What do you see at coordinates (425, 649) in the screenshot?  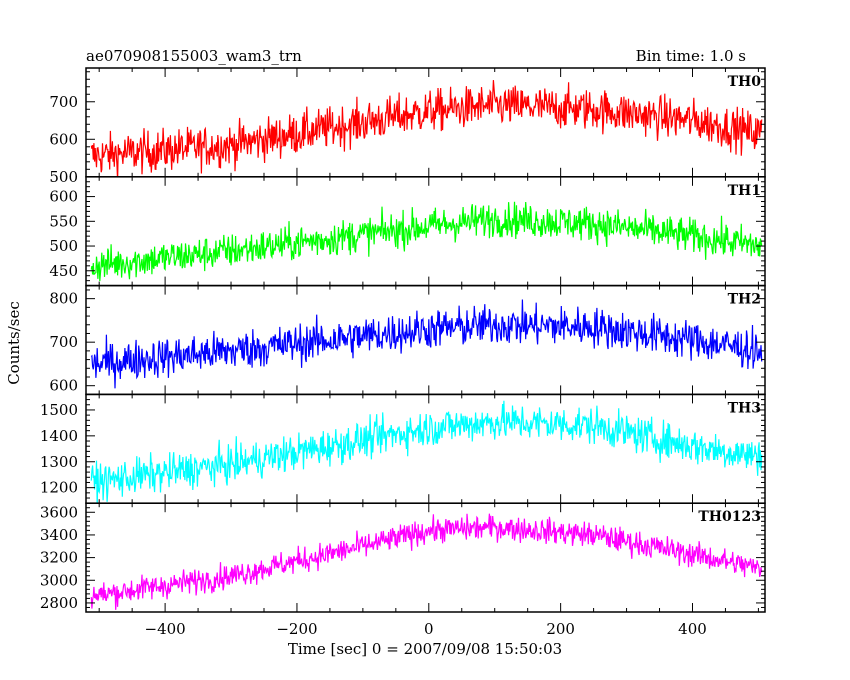 I see `x-axis-label: Time [sec] 0 = 2007/09/08 15:50:03` at bounding box center [425, 649].